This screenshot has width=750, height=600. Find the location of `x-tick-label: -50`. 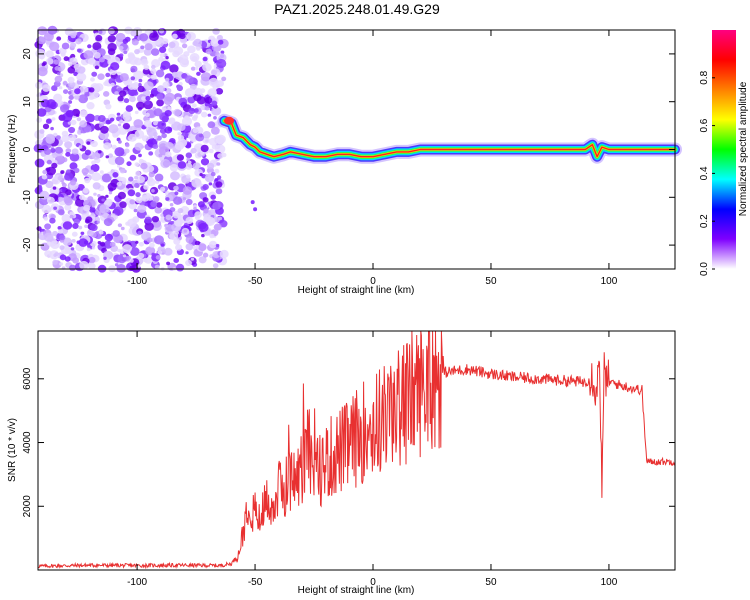

x-tick-label: -50 is located at coordinates (255, 281).